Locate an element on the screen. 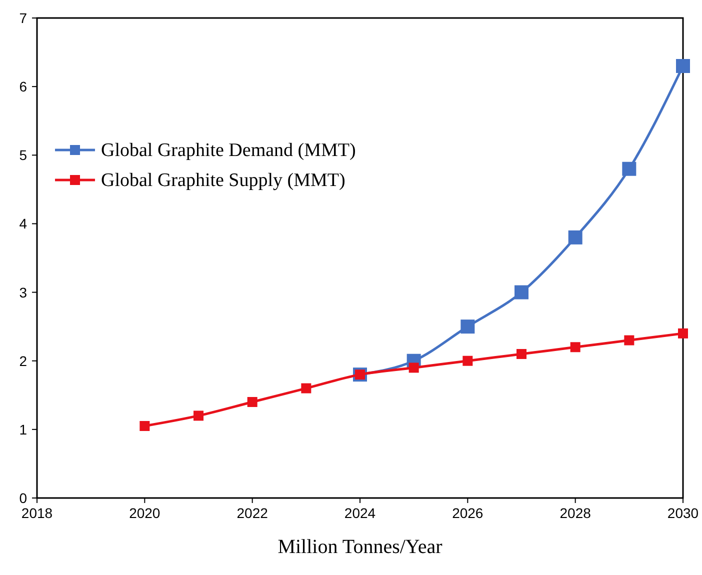 Image resolution: width=702 pixels, height=575 pixels. y-tick-label: 6 is located at coordinates (23, 86).